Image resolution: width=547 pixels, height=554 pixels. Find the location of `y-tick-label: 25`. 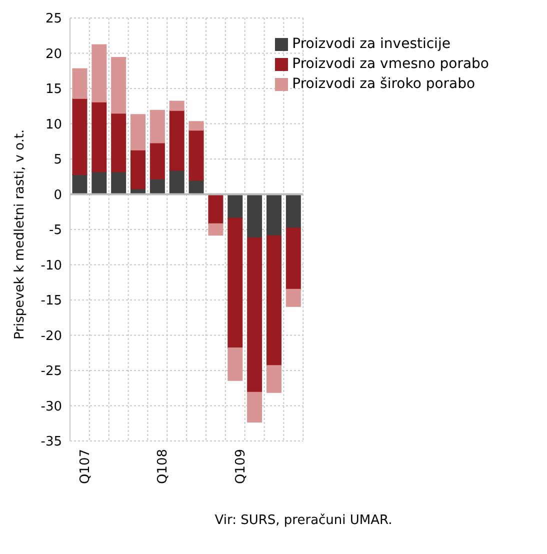

y-tick-label: 25 is located at coordinates (53, 19).